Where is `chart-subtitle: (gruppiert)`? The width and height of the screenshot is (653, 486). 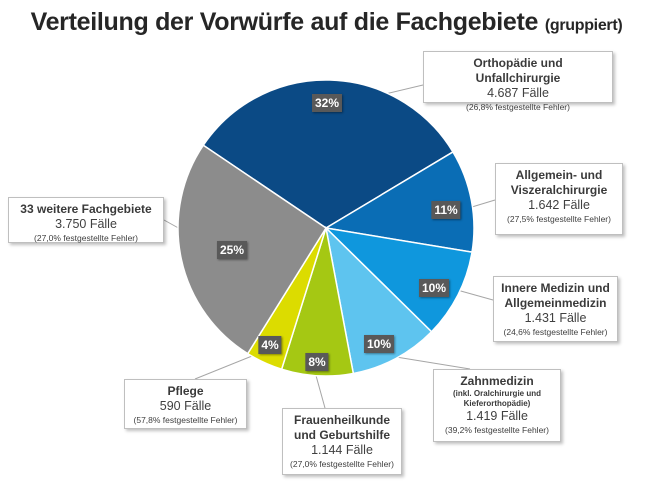
chart-subtitle: (gruppiert) is located at coordinates (583, 25).